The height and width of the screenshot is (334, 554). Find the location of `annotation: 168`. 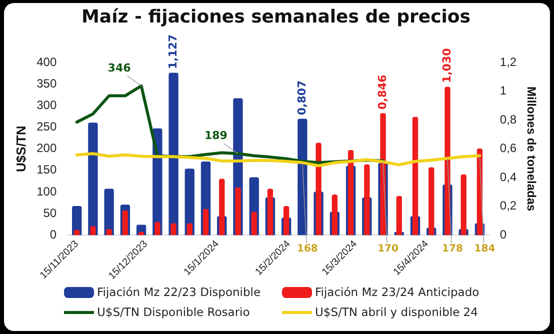

annotation: 168 is located at coordinates (307, 249).